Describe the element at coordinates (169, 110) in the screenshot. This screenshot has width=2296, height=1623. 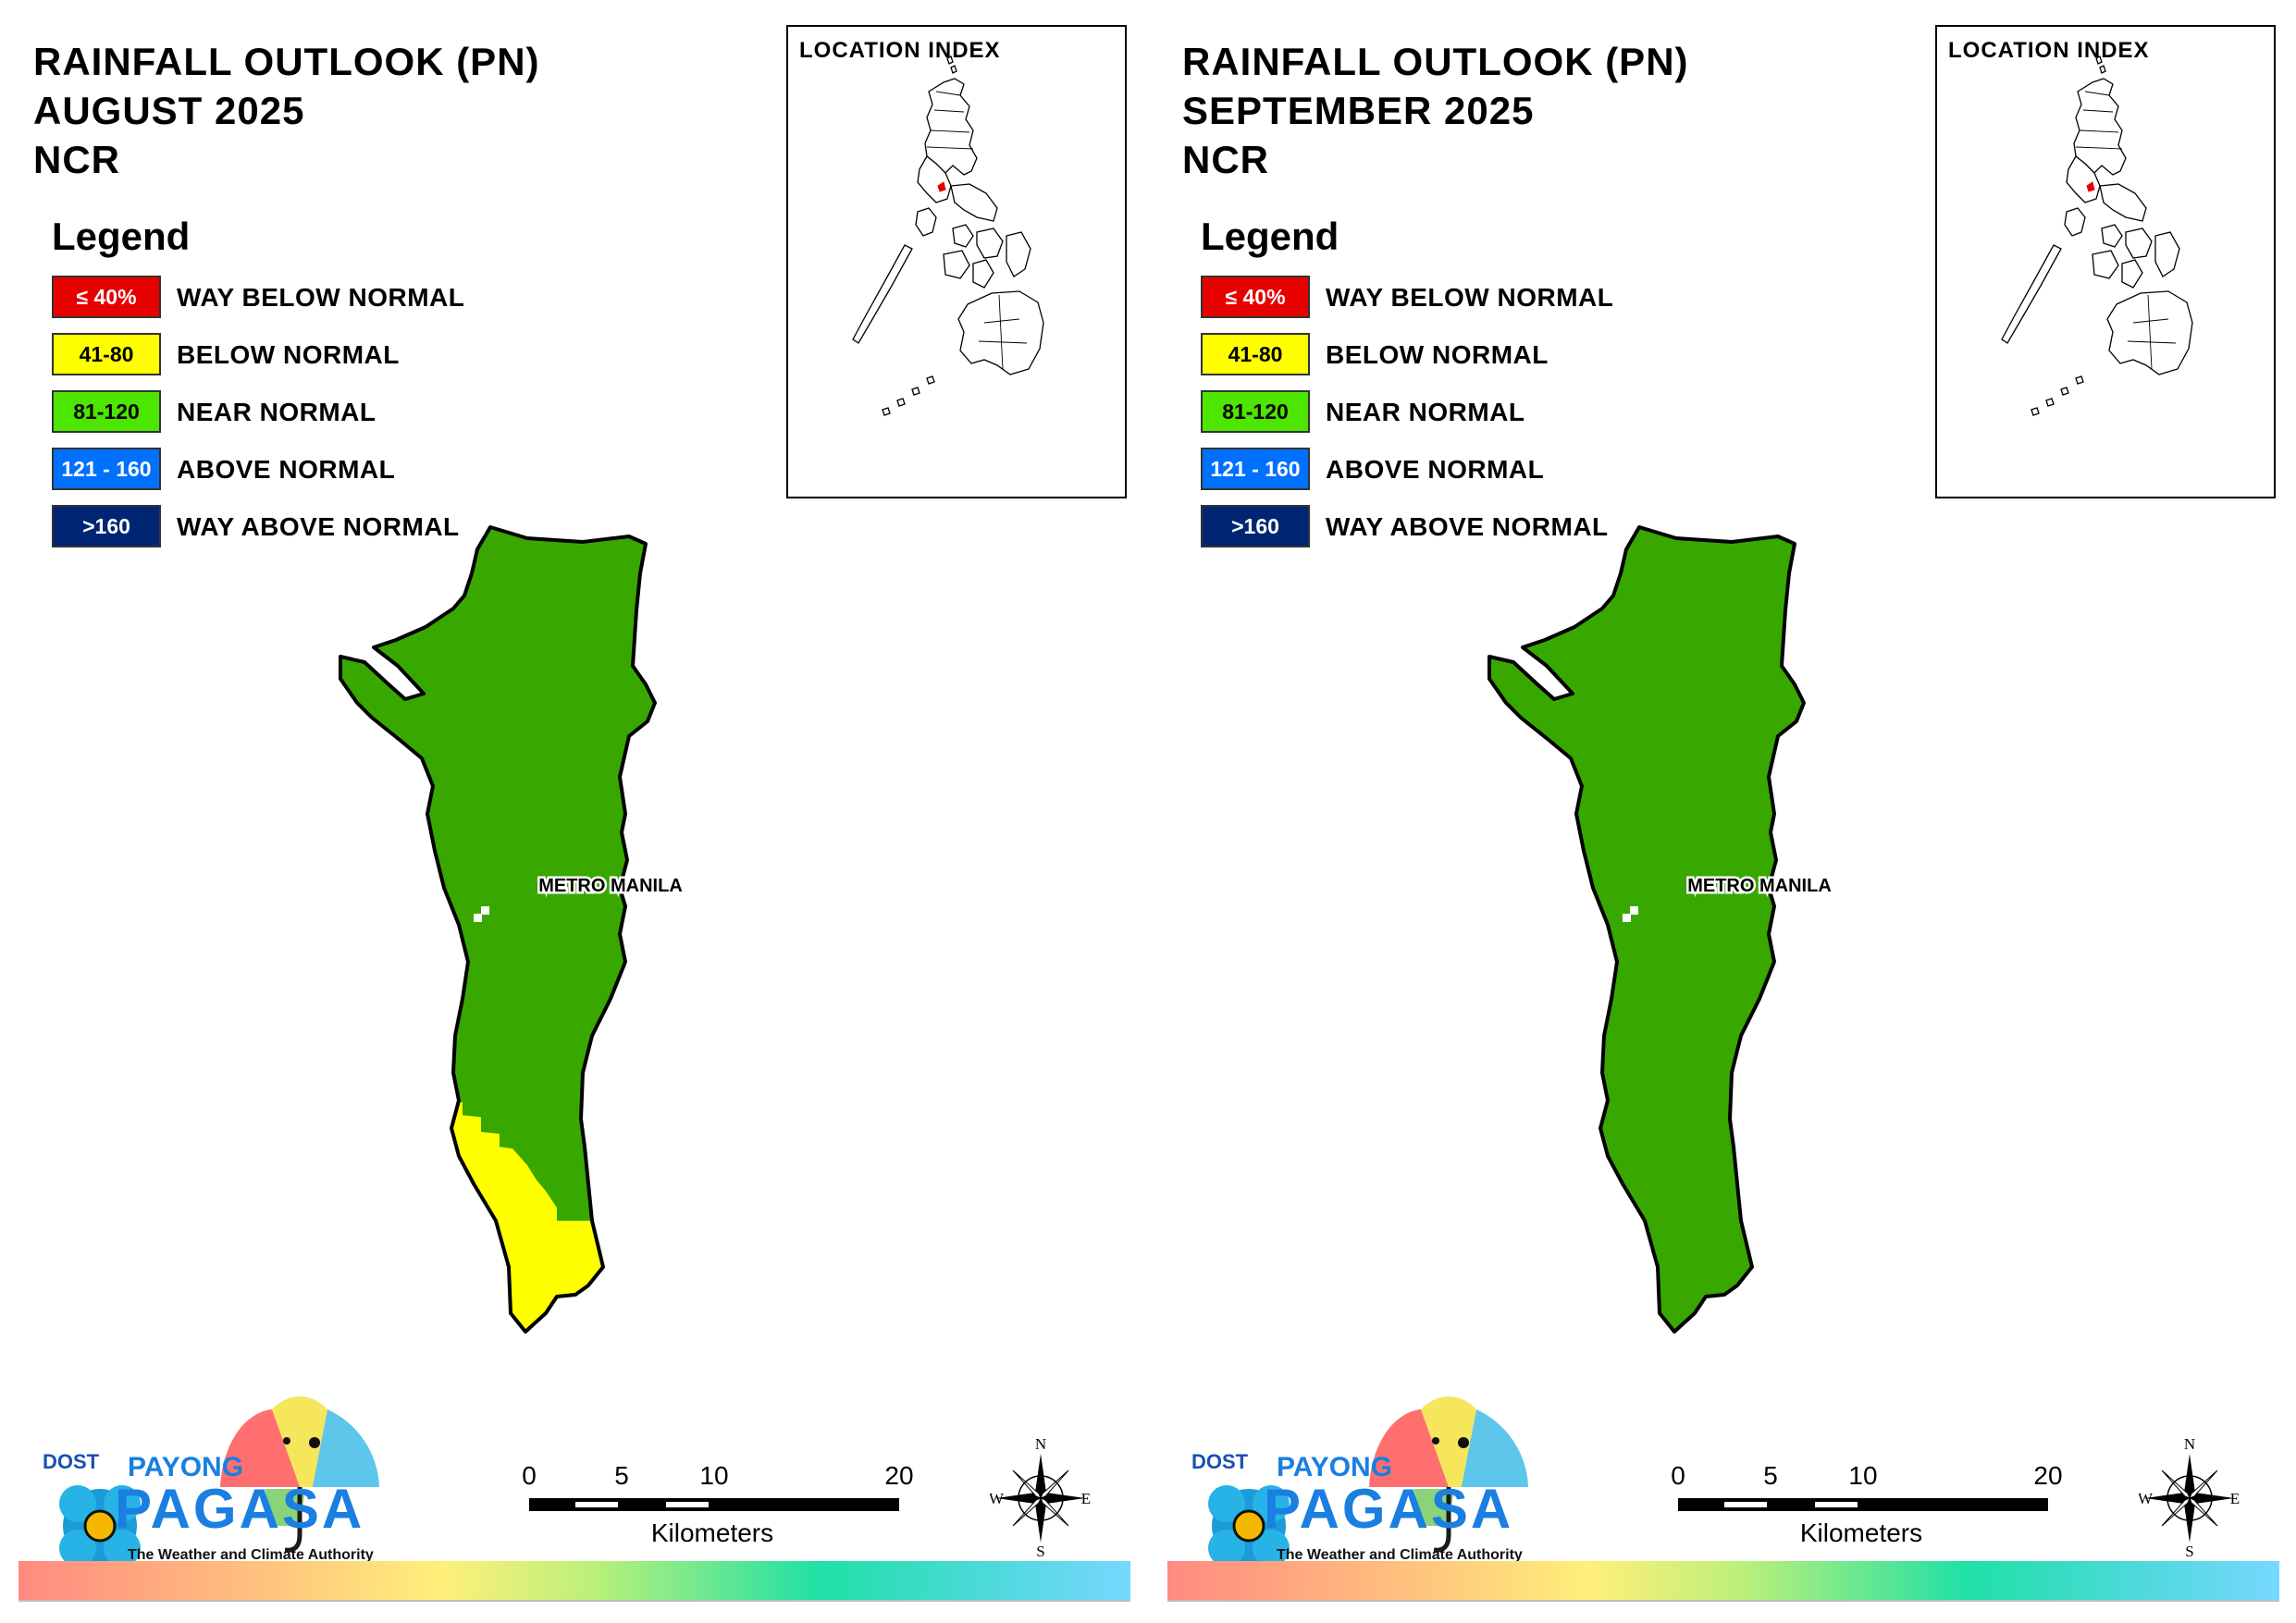
I see `title-line-month: AUGUST 2025` at that location.